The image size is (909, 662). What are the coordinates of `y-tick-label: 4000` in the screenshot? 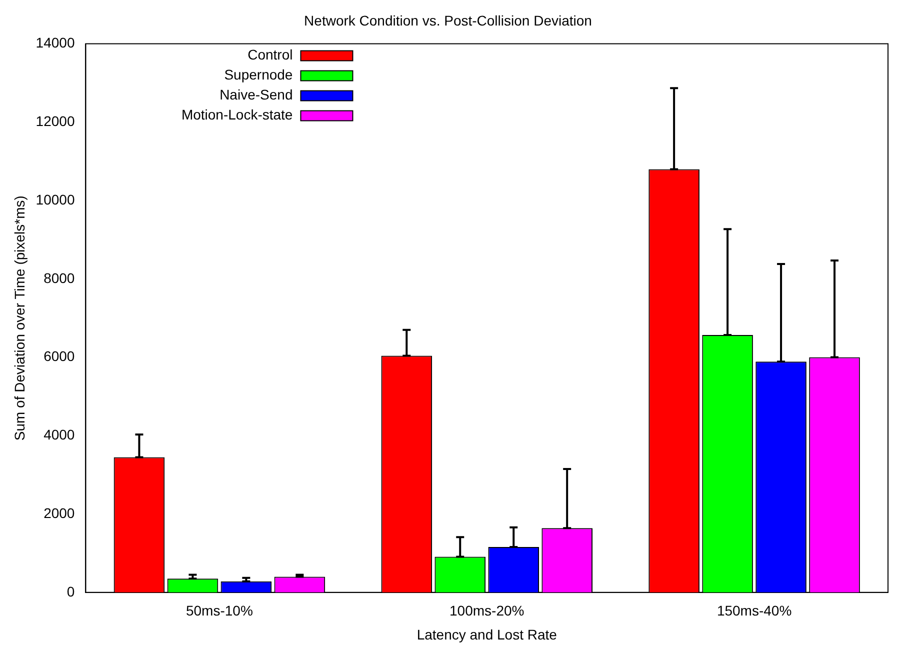 It's located at (59, 434).